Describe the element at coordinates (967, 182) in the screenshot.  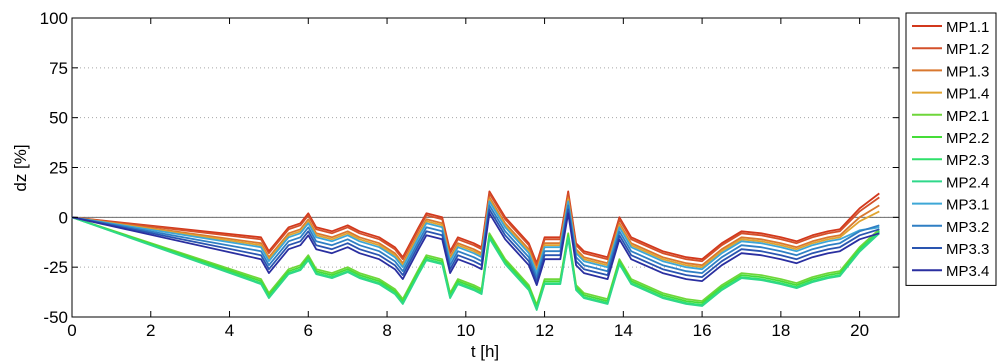
I see `legend-label: MP2.4` at that location.